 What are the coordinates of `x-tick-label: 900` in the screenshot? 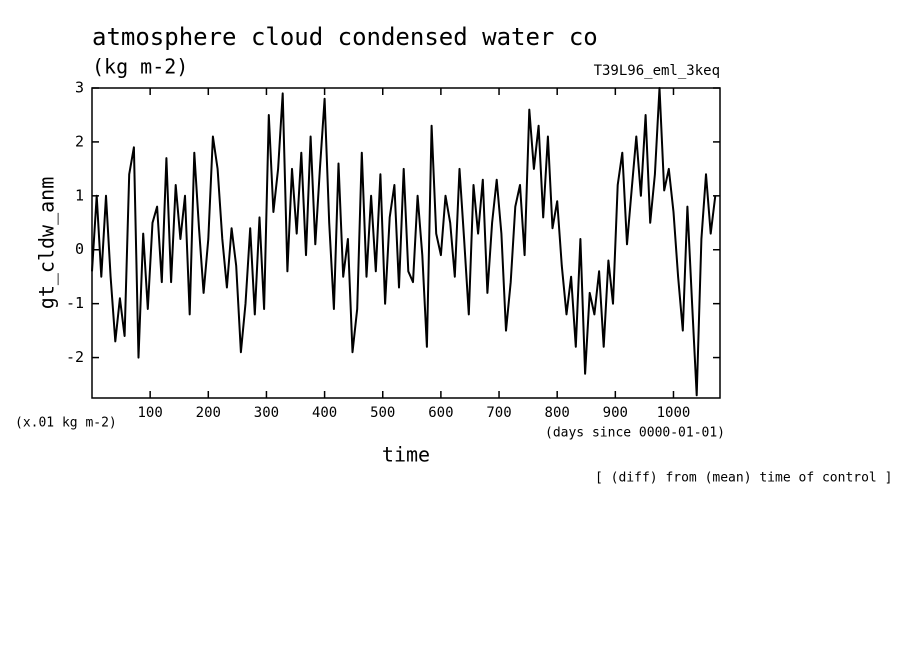 It's located at (615, 413).